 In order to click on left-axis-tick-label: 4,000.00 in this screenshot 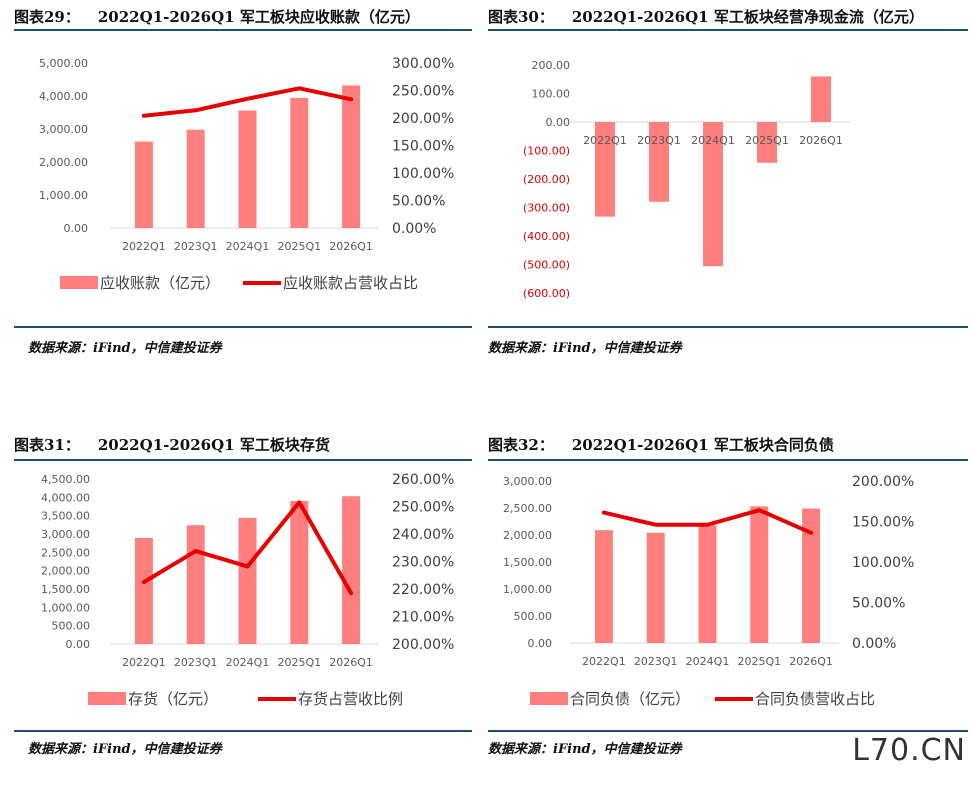, I will do `click(65, 497)`.